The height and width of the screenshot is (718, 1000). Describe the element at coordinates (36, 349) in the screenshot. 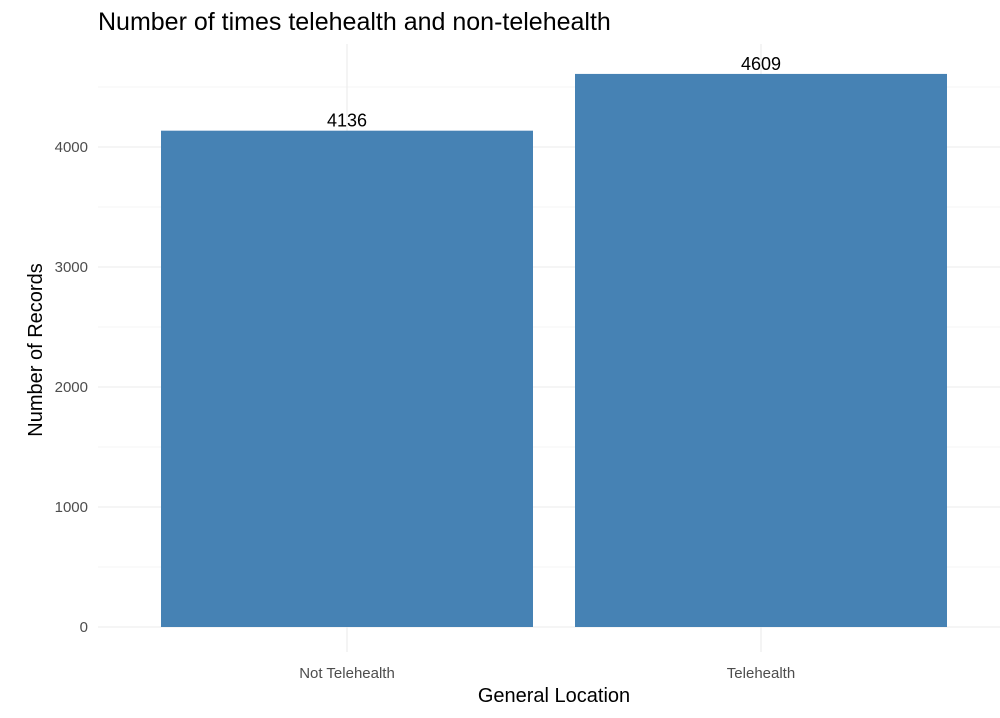

I see `y-axis-title: Number of Records` at that location.